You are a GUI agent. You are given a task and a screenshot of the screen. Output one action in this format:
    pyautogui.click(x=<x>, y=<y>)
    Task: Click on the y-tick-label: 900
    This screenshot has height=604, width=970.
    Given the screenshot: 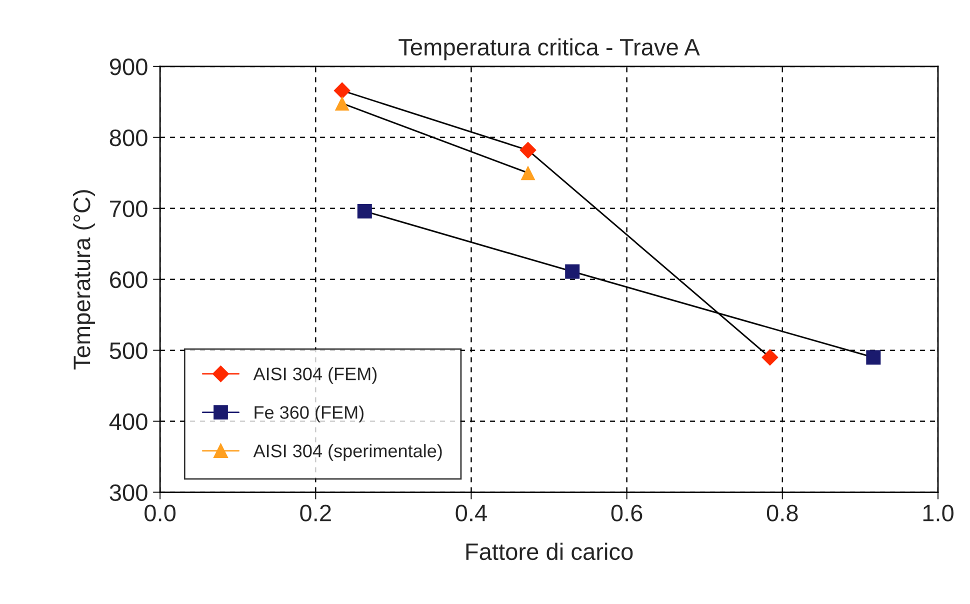 What is the action you would take?
    pyautogui.click(x=129, y=67)
    